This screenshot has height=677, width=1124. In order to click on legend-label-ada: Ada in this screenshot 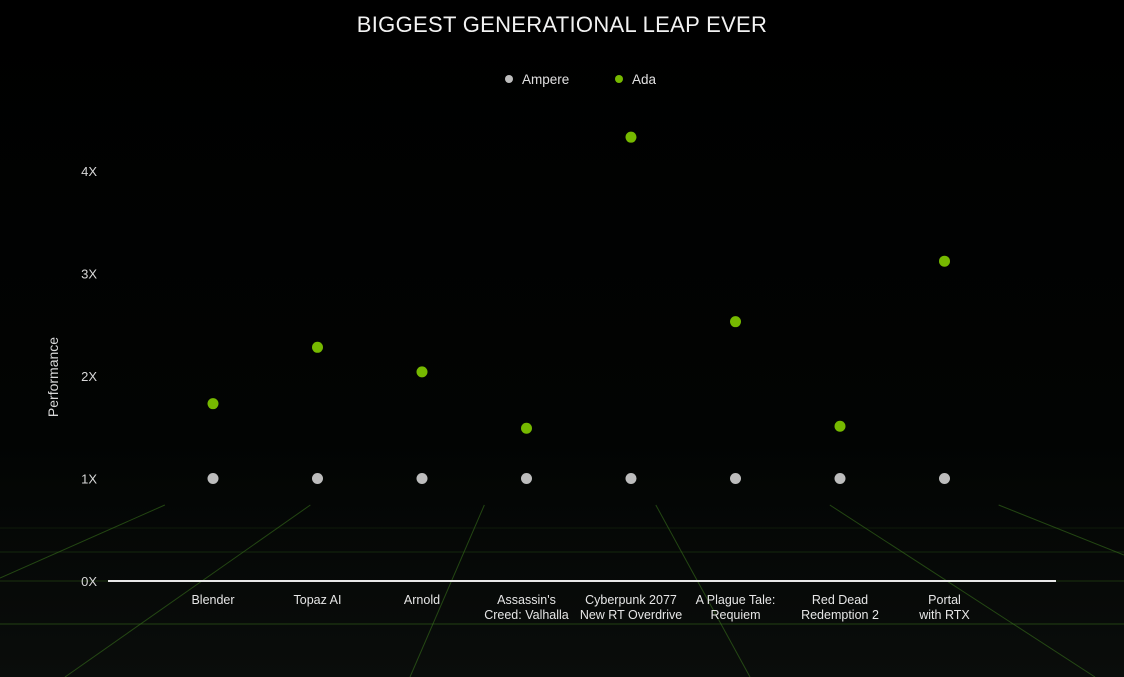, I will do `click(644, 79)`.